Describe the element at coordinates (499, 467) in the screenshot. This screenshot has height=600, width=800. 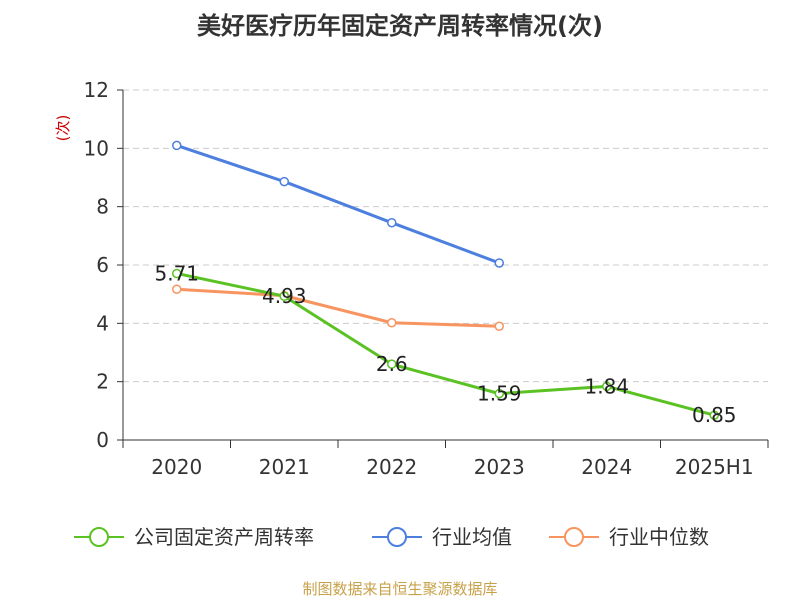
I see `x-tick-label: 2023` at that location.